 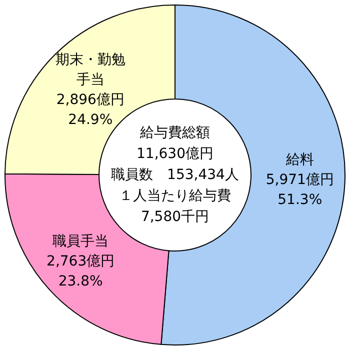 I want to click on text: 給与費総額, so click(x=174, y=132).